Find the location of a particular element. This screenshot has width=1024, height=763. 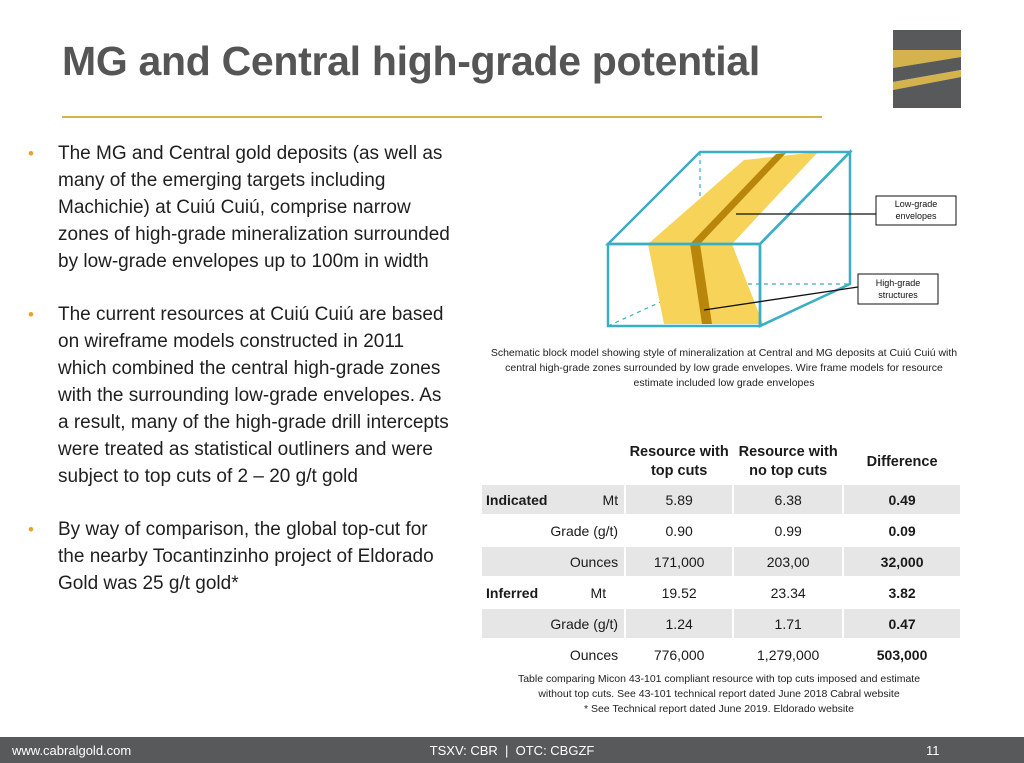

high-grade-leader is located at coordinates (781, 298).